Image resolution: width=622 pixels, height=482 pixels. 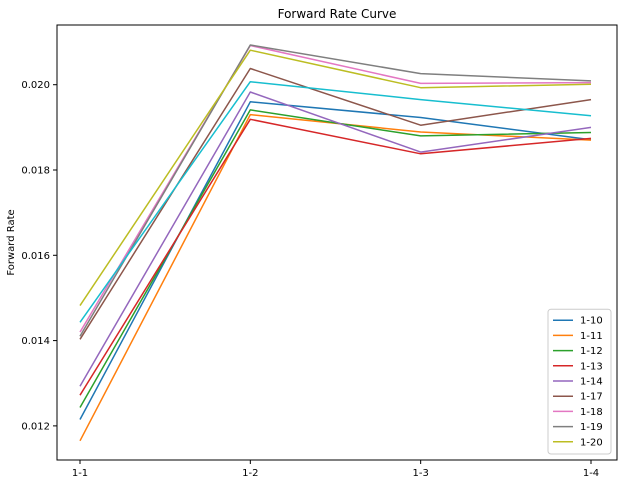 What do you see at coordinates (591, 336) in the screenshot?
I see `legend-label: 1-11` at bounding box center [591, 336].